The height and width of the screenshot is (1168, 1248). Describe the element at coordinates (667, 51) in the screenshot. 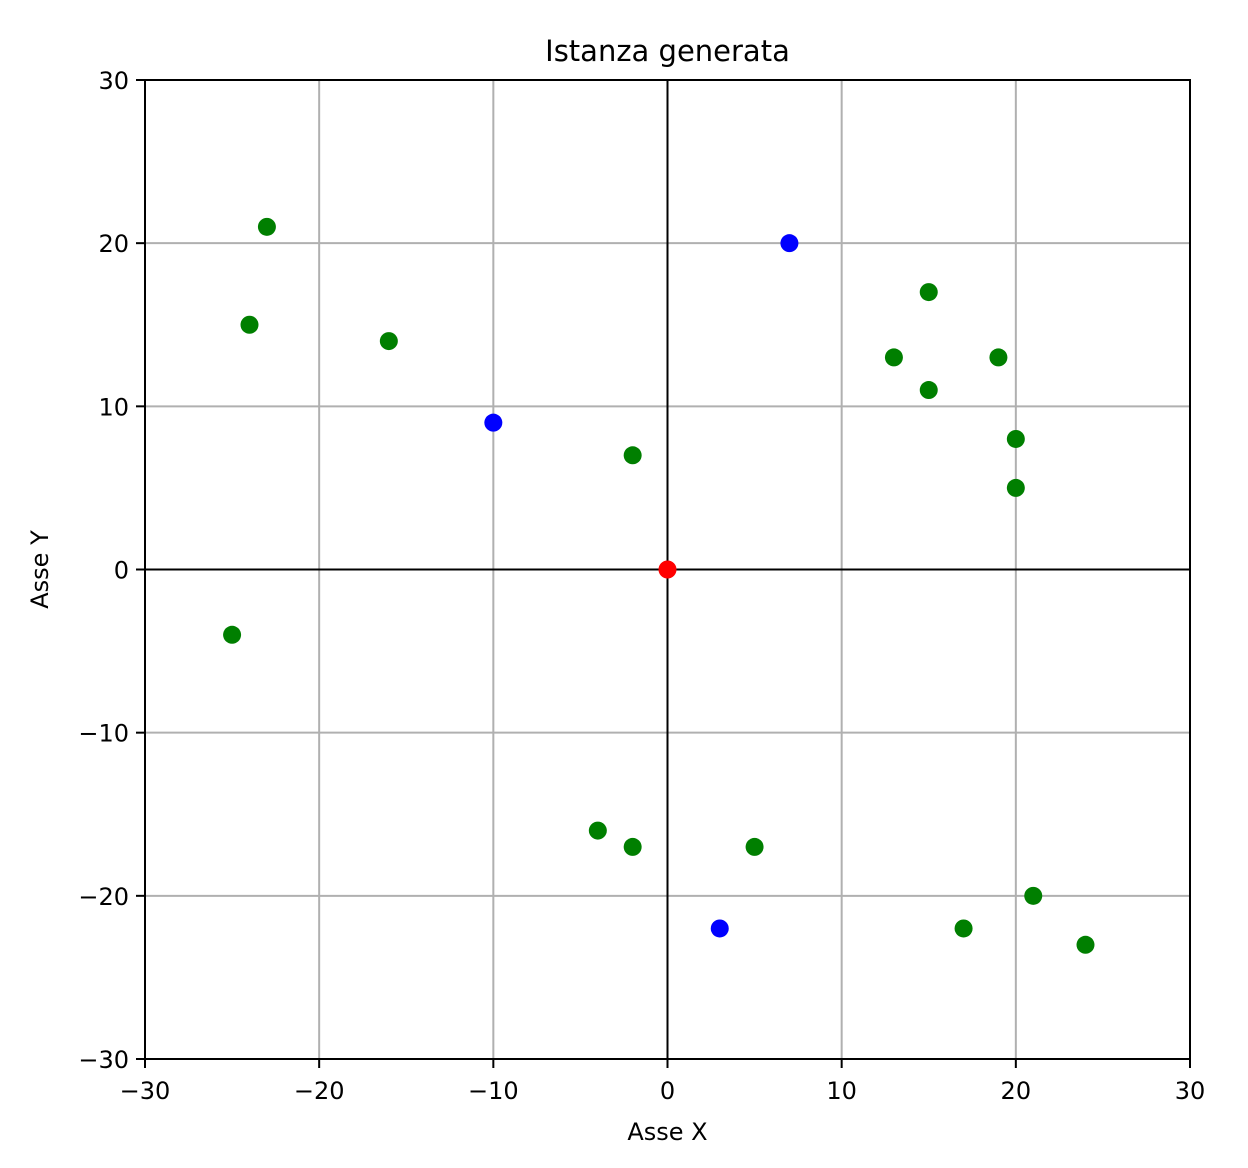

I see `chart-title: Istanza generata` at that location.